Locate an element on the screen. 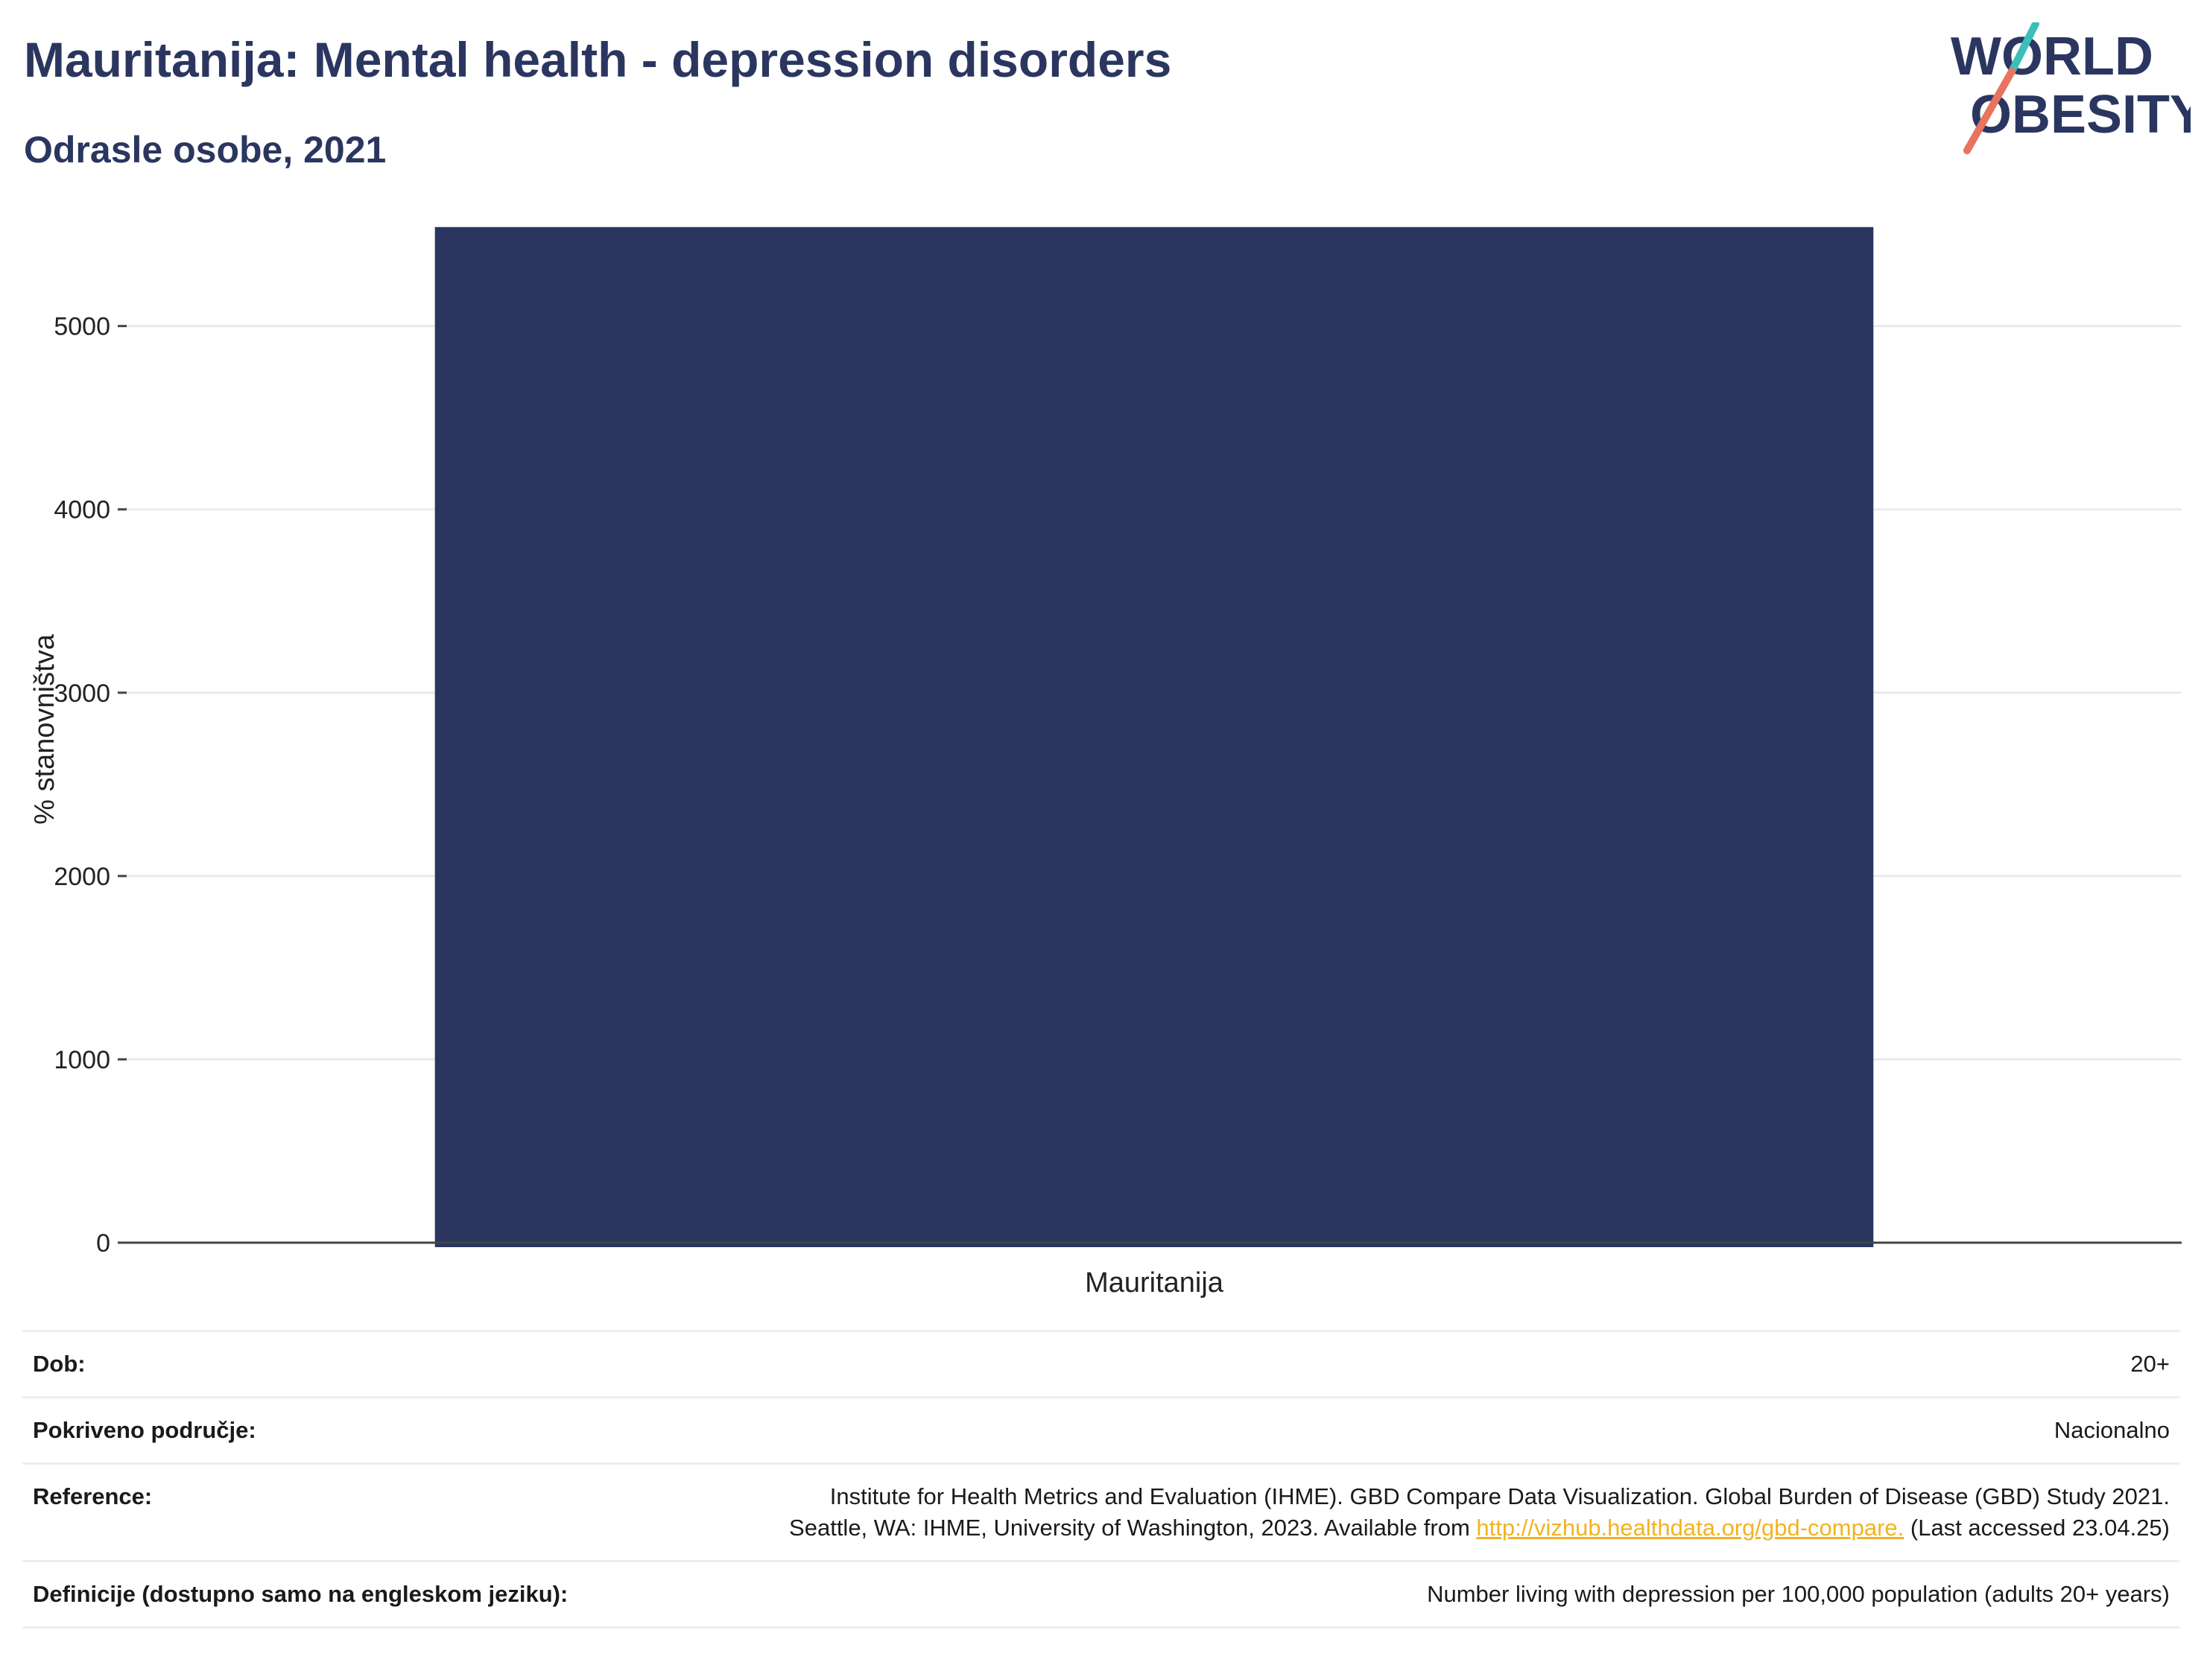 This screenshot has height=1680, width=2204. reference-line-2-post: (Last accessed 23.04.25) is located at coordinates (2037, 1528).